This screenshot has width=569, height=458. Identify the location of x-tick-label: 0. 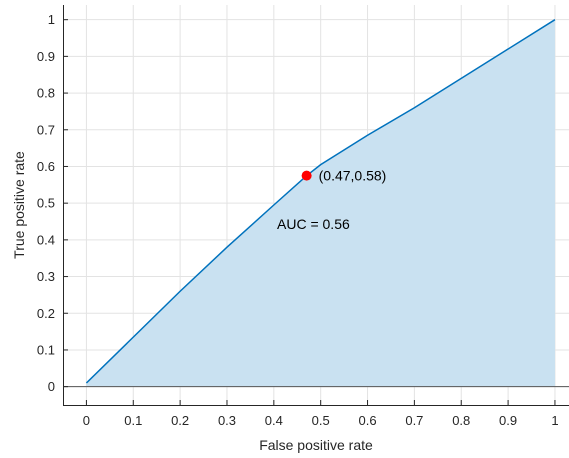
(86, 420).